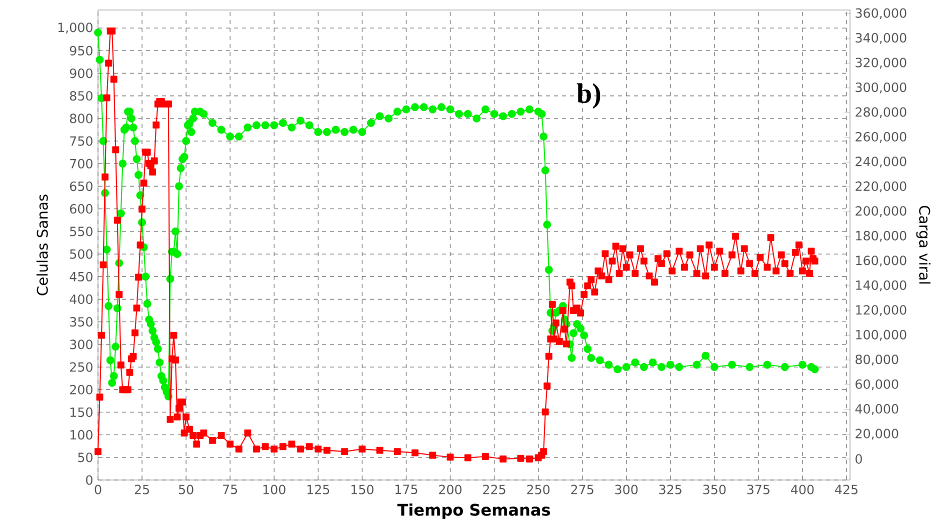 The image size is (944, 532). What do you see at coordinates (494, 489) in the screenshot?
I see `x-tick-label: 225` at bounding box center [494, 489].